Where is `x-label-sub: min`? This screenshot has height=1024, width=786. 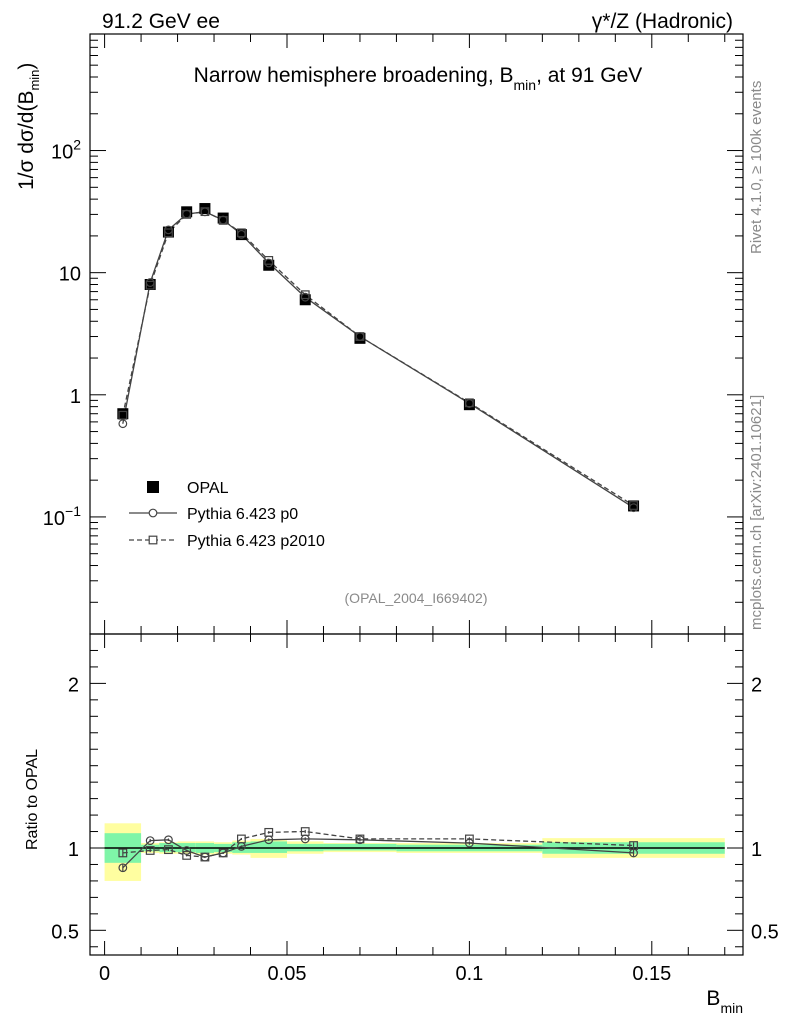
x-label-sub: min is located at coordinates (731, 1008).